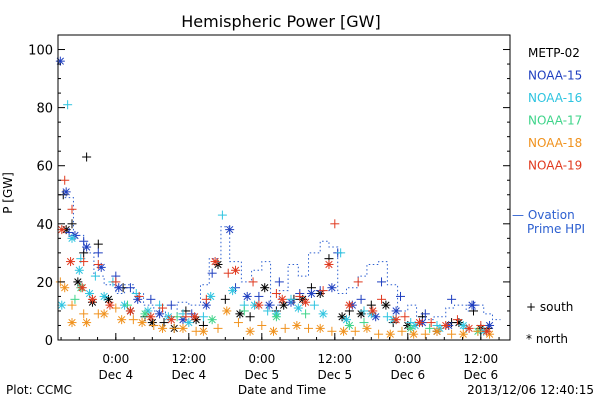 The height and width of the screenshot is (400, 600). I want to click on legend-entry: NOAA-17, so click(555, 121).